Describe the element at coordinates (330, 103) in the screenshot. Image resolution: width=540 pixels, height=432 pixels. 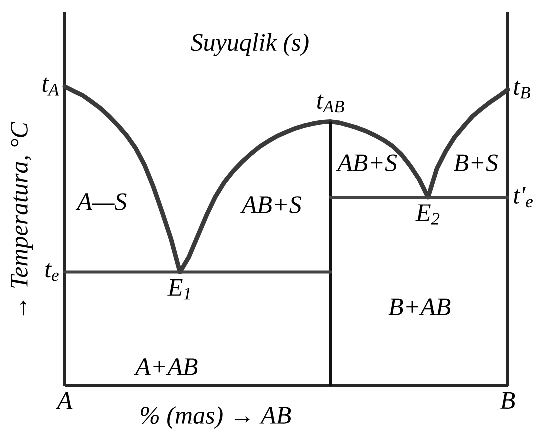
I see `annotation: t$_{AB}$` at that location.